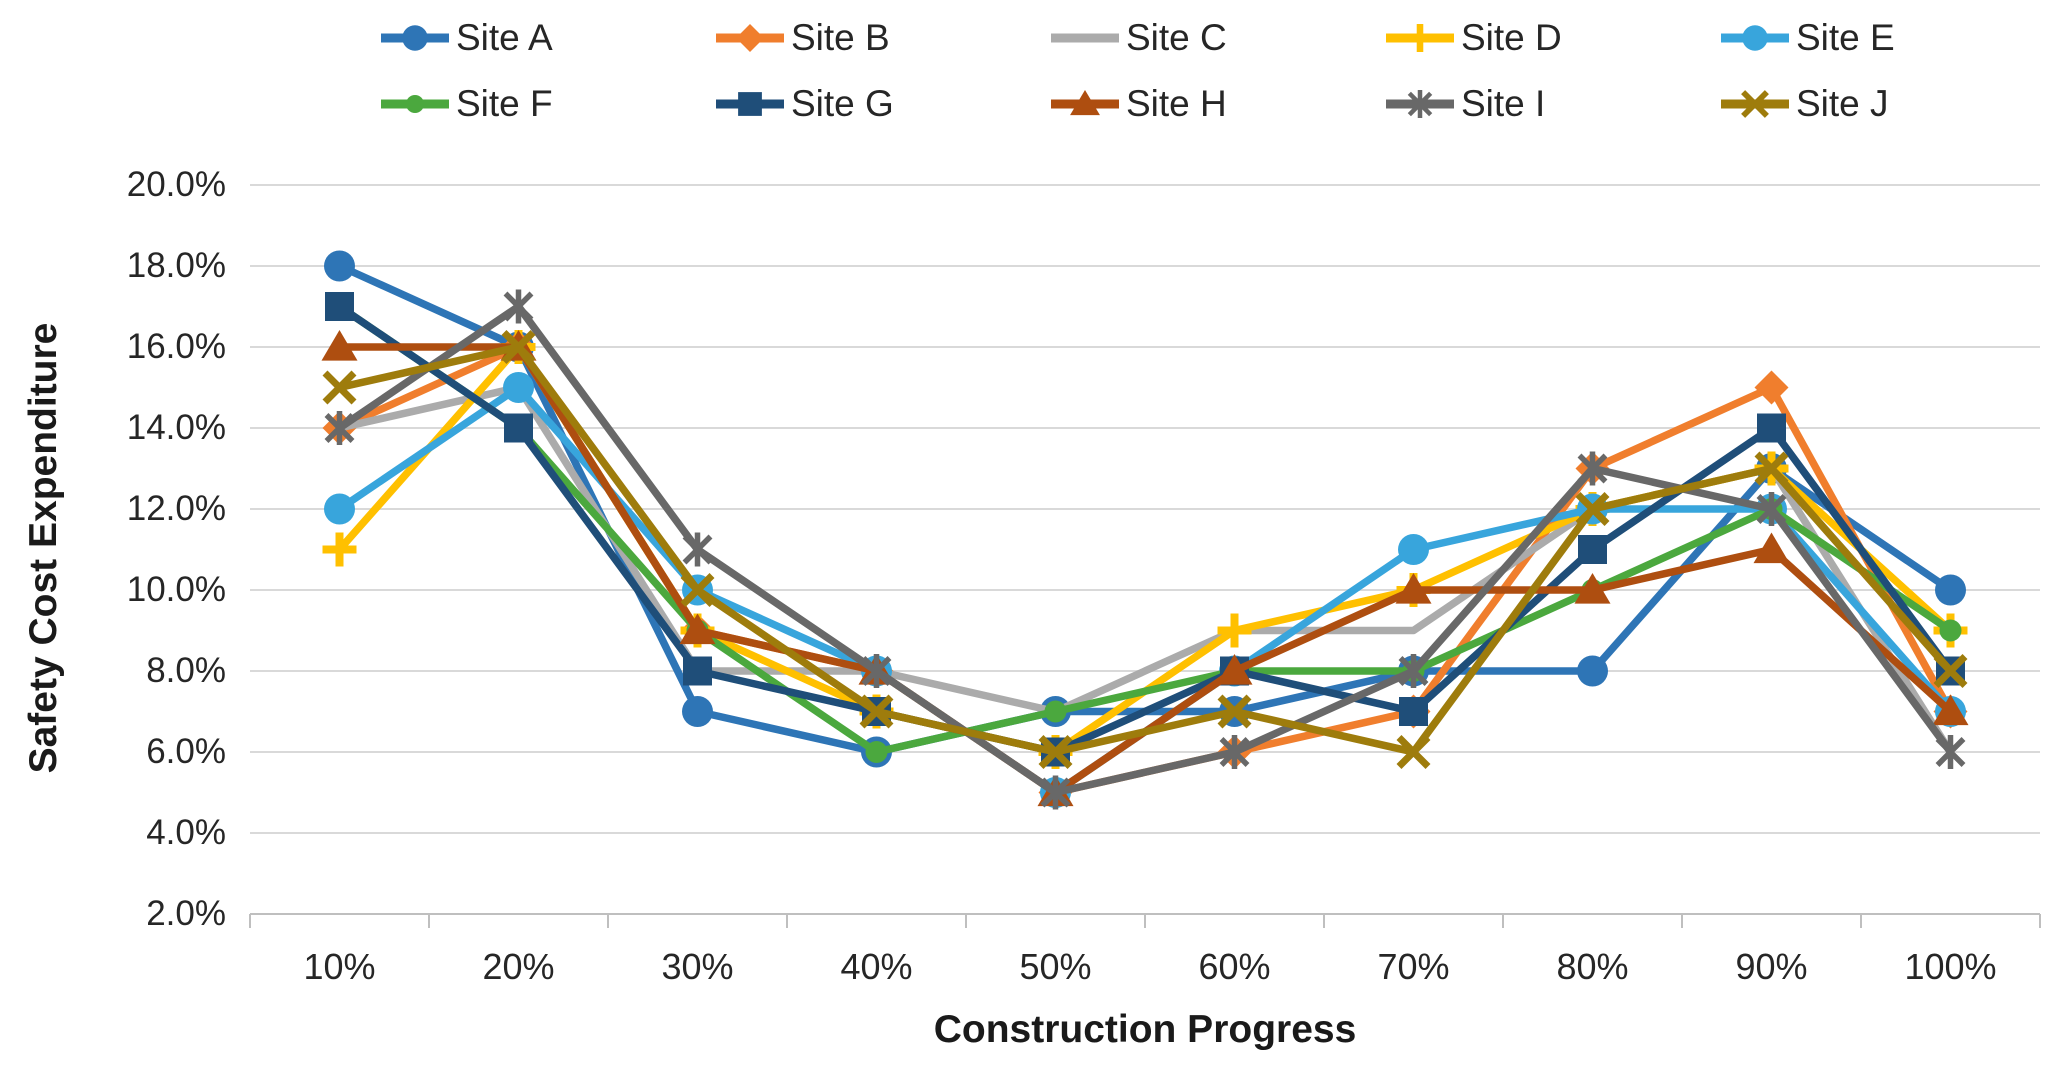 The width and height of the screenshot is (2061, 1071). Describe the element at coordinates (339, 966) in the screenshot. I see `x-tick-label: 10%` at that location.